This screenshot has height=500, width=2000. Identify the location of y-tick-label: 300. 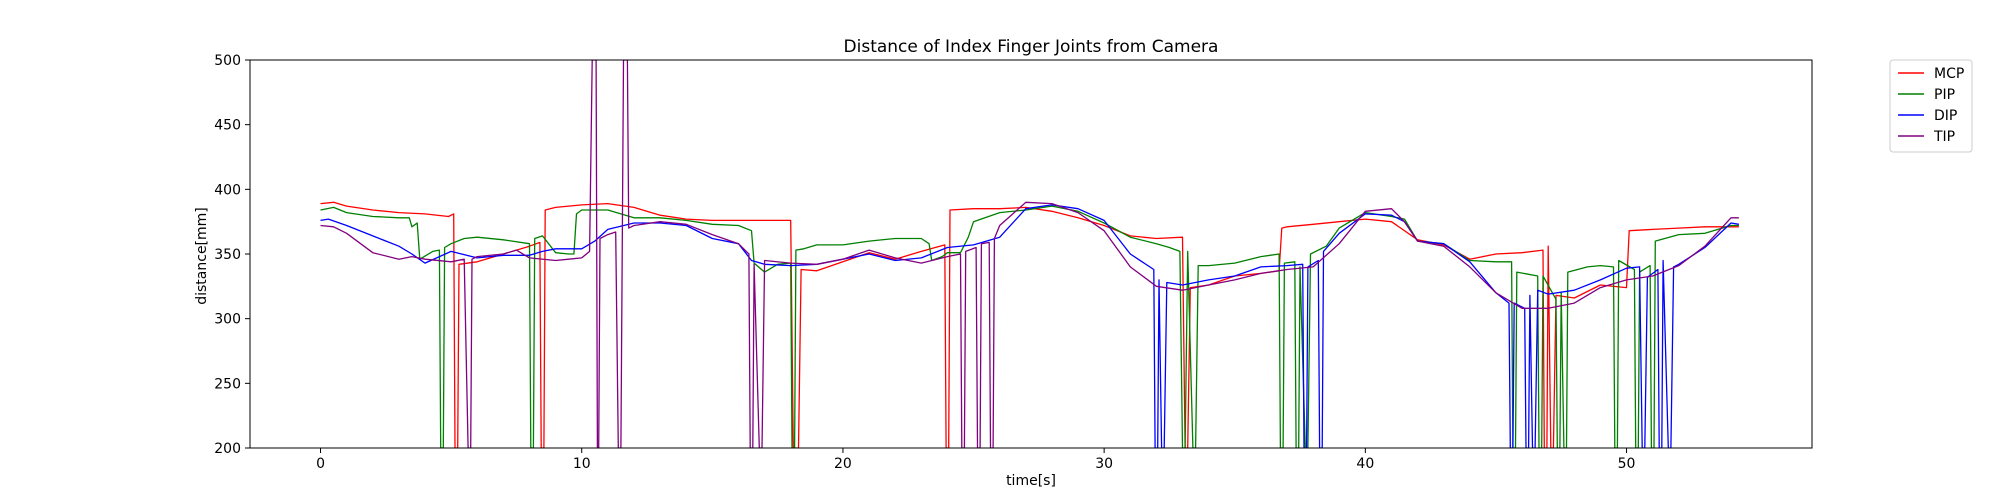
(227, 320).